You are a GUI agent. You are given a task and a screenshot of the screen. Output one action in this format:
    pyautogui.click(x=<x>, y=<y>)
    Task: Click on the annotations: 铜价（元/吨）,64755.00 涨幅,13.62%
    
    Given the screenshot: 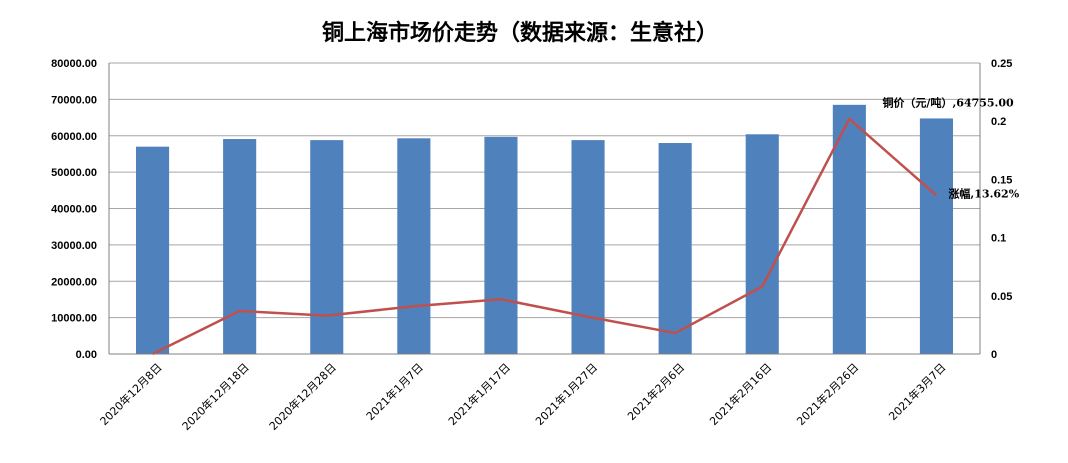 What is the action you would take?
    pyautogui.click(x=950, y=147)
    